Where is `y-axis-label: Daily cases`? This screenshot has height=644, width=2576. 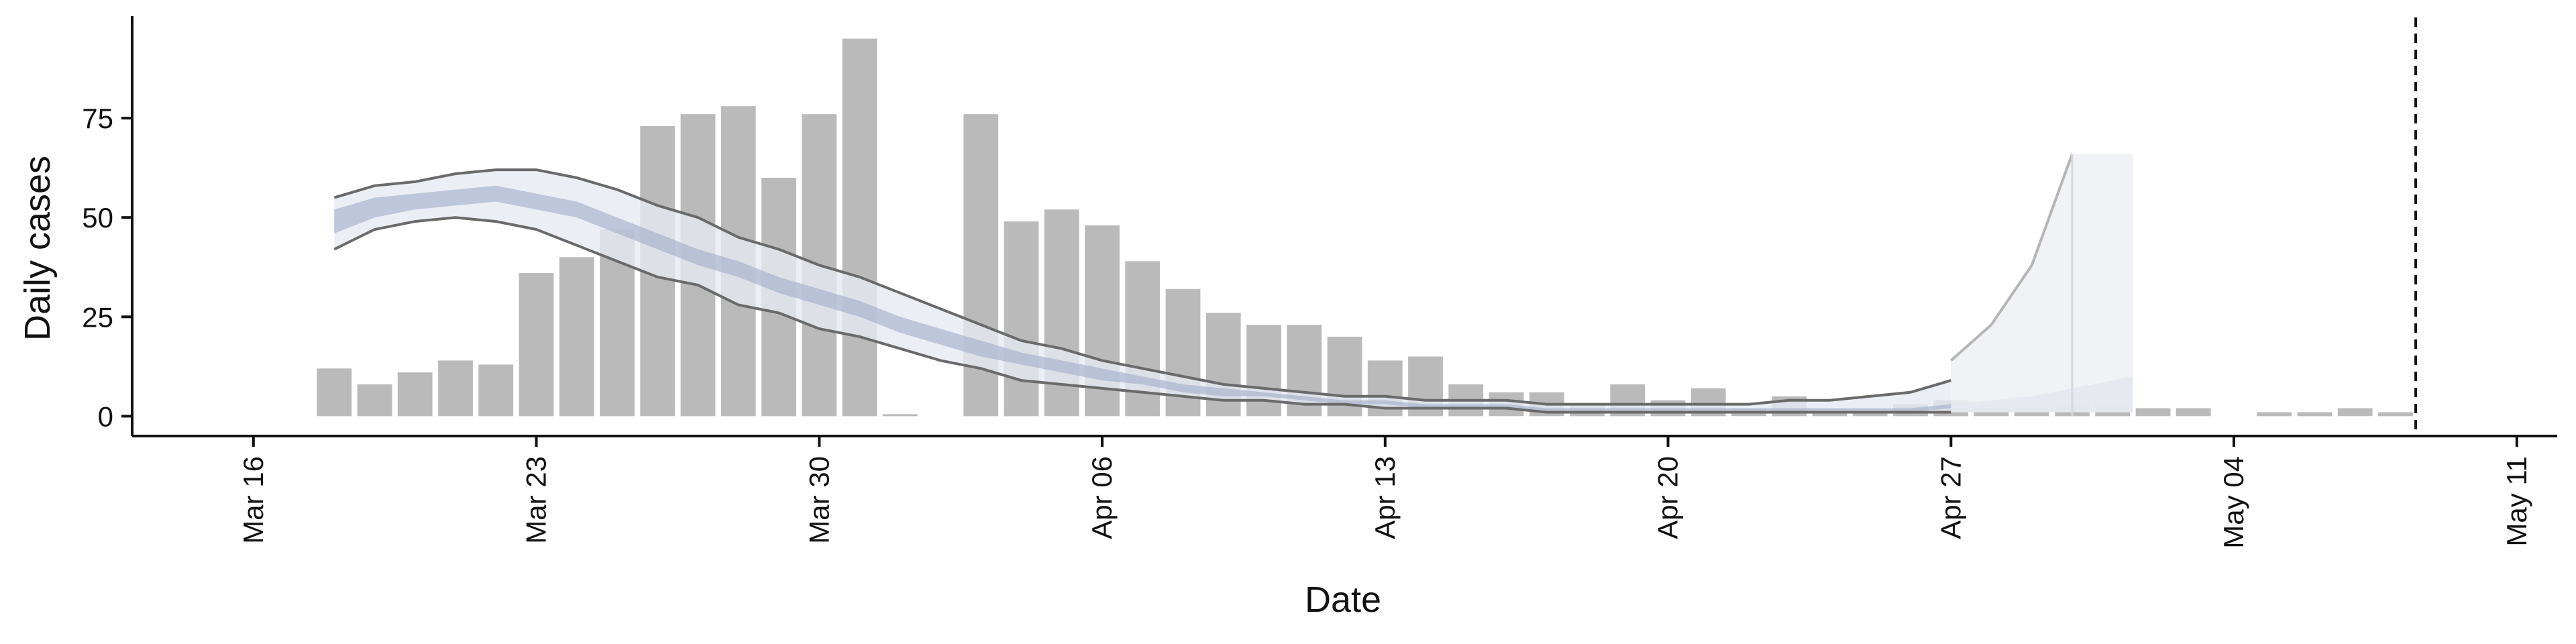 y-axis-label: Daily cases is located at coordinates (37, 248).